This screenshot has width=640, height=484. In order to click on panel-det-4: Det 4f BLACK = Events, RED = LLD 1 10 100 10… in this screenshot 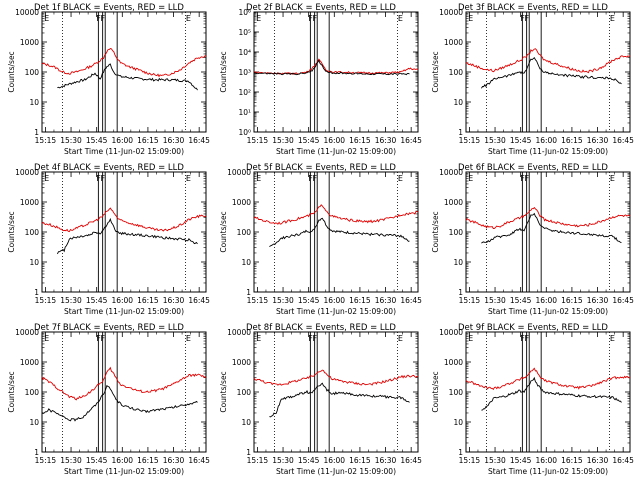, I will do `click(108, 239)`.